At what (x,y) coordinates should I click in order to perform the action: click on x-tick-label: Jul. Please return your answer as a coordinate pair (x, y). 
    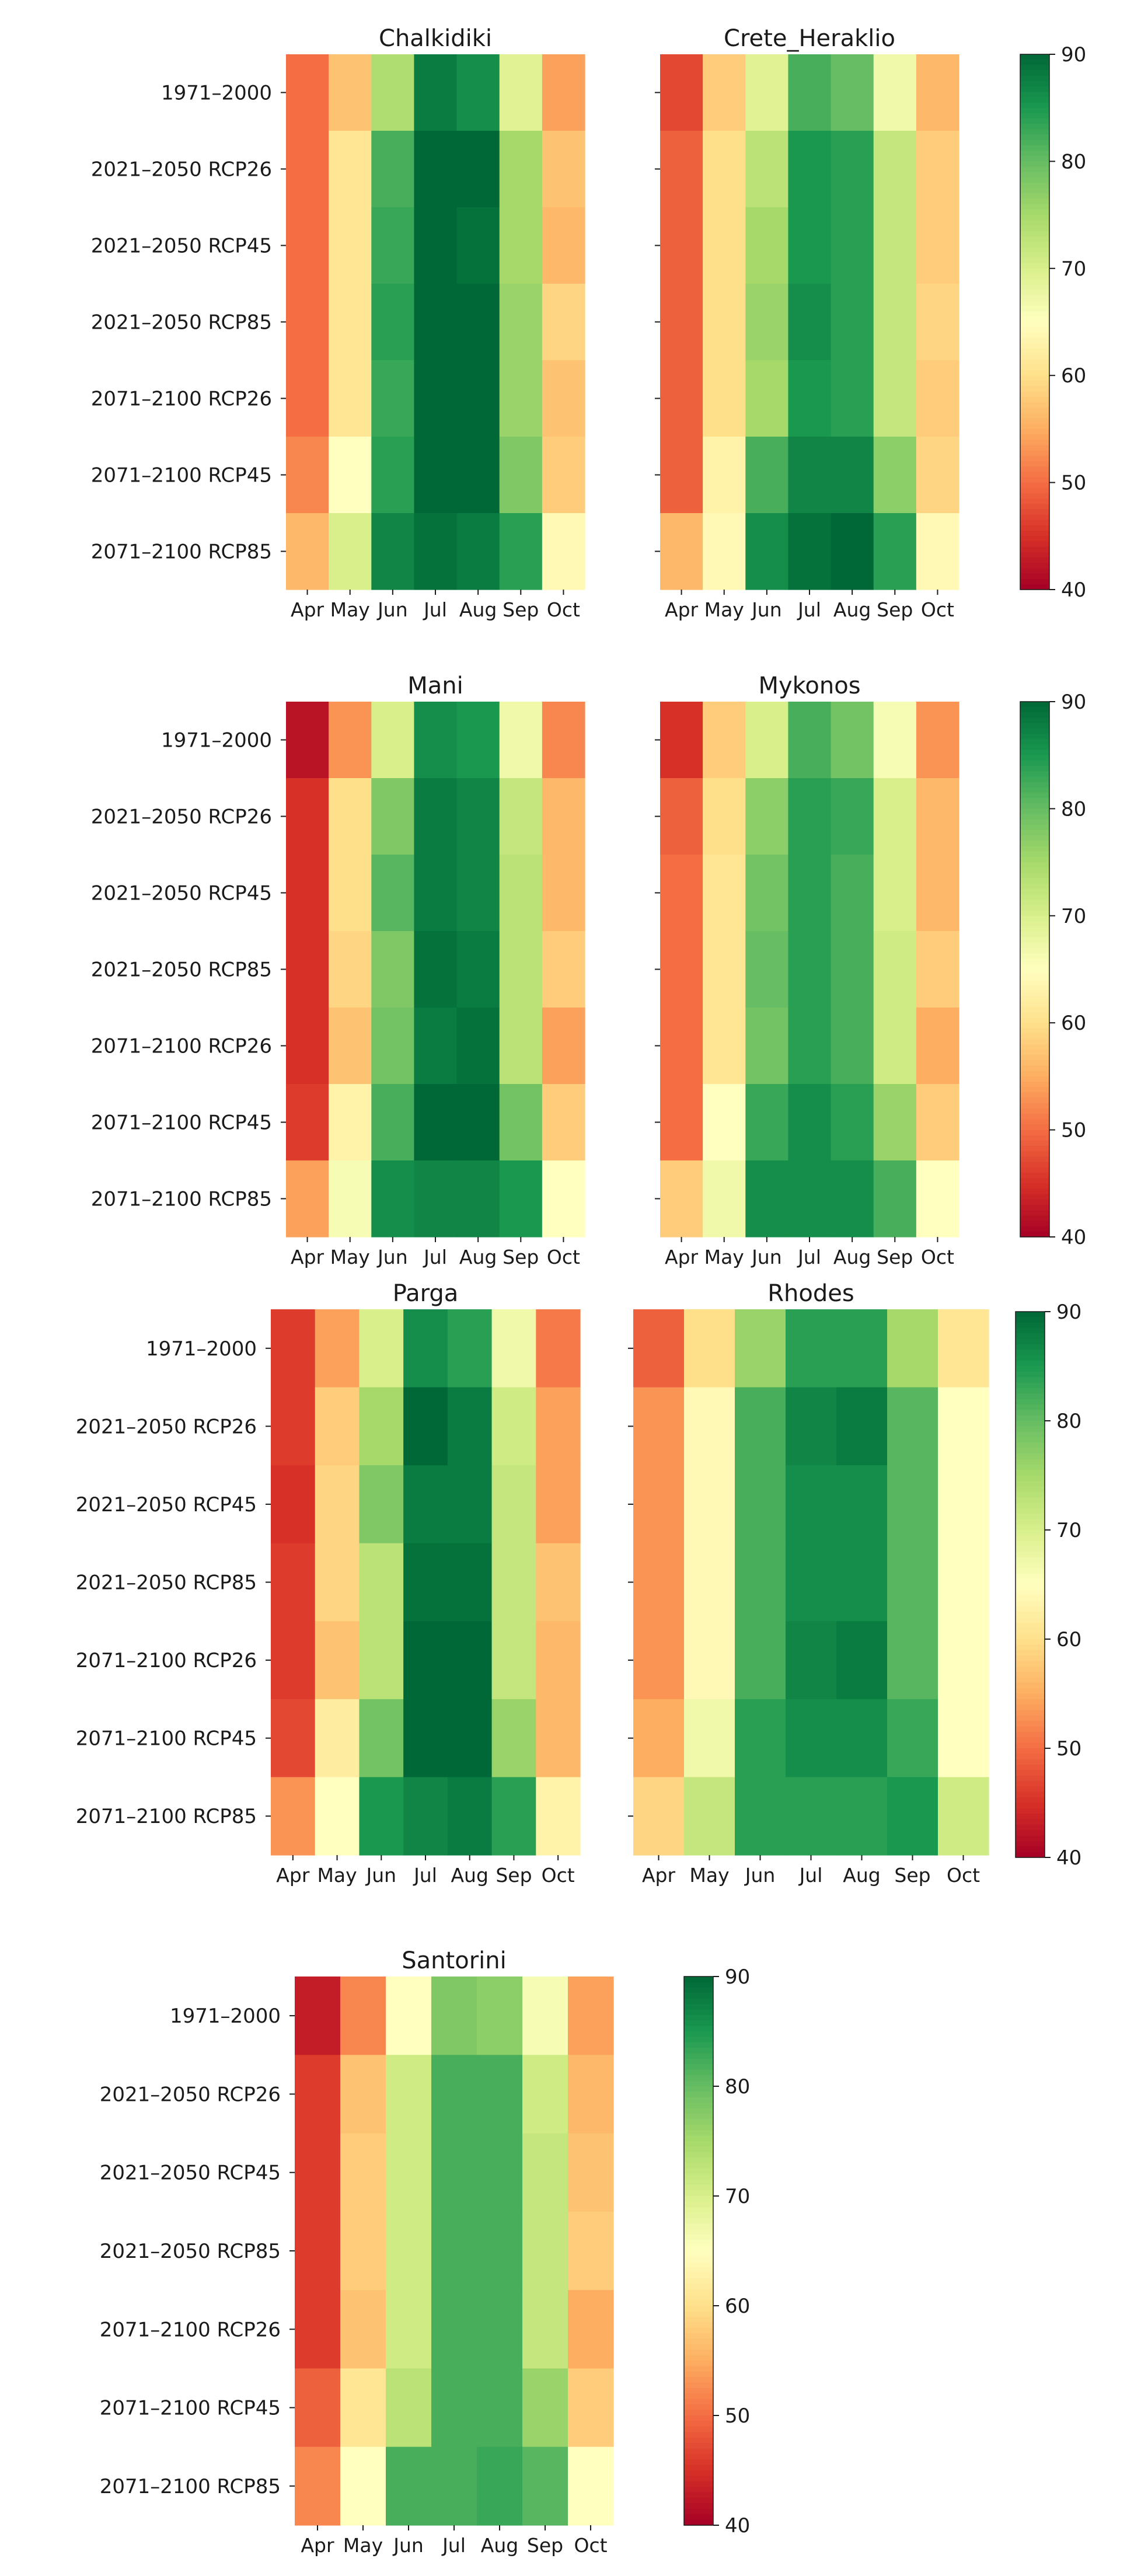
    Looking at the image, I should click on (425, 1876).